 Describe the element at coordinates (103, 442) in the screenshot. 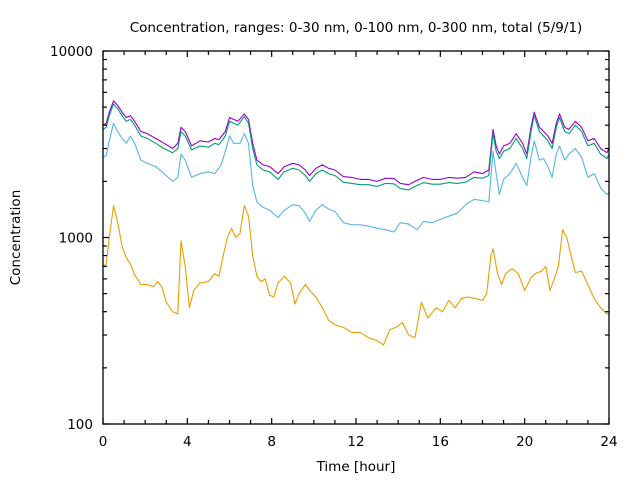

I see `x-tick-label: 0` at that location.